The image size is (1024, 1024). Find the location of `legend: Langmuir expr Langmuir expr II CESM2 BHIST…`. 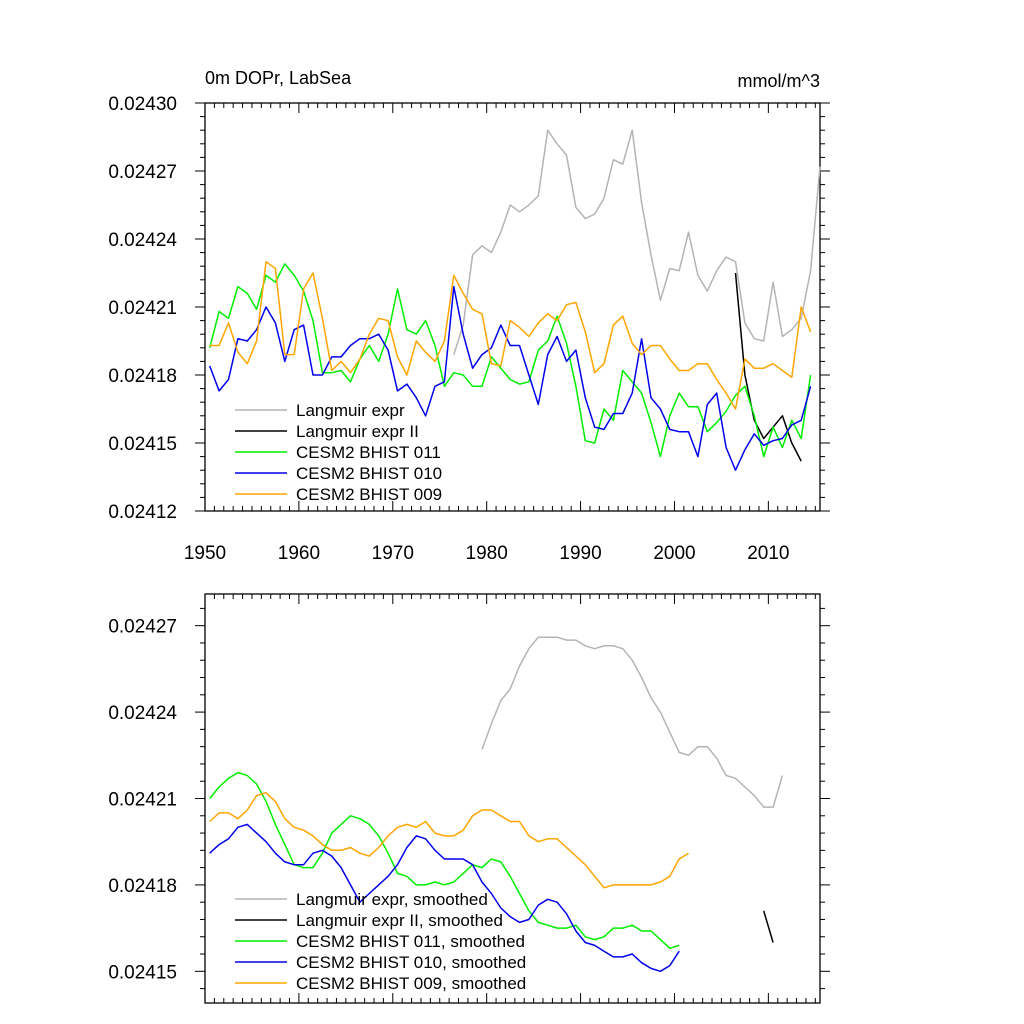

legend: Langmuir expr Langmuir expr II CESM2 BHIST… is located at coordinates (338, 452).